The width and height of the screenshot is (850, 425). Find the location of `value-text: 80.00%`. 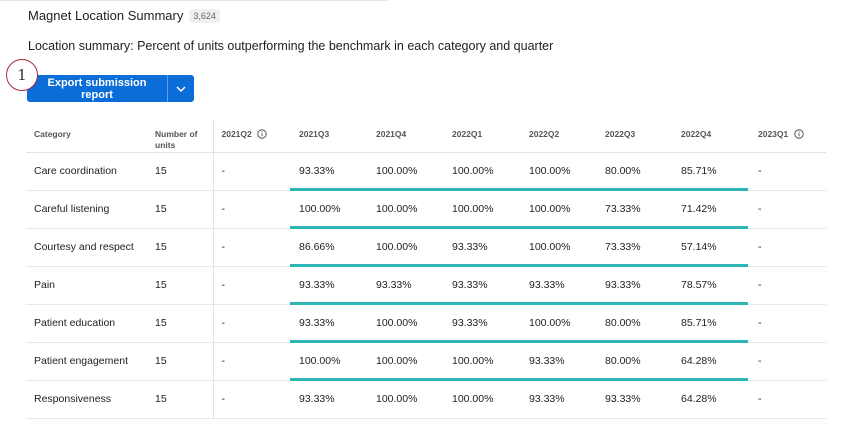

value-text: 80.00% is located at coordinates (623, 171).